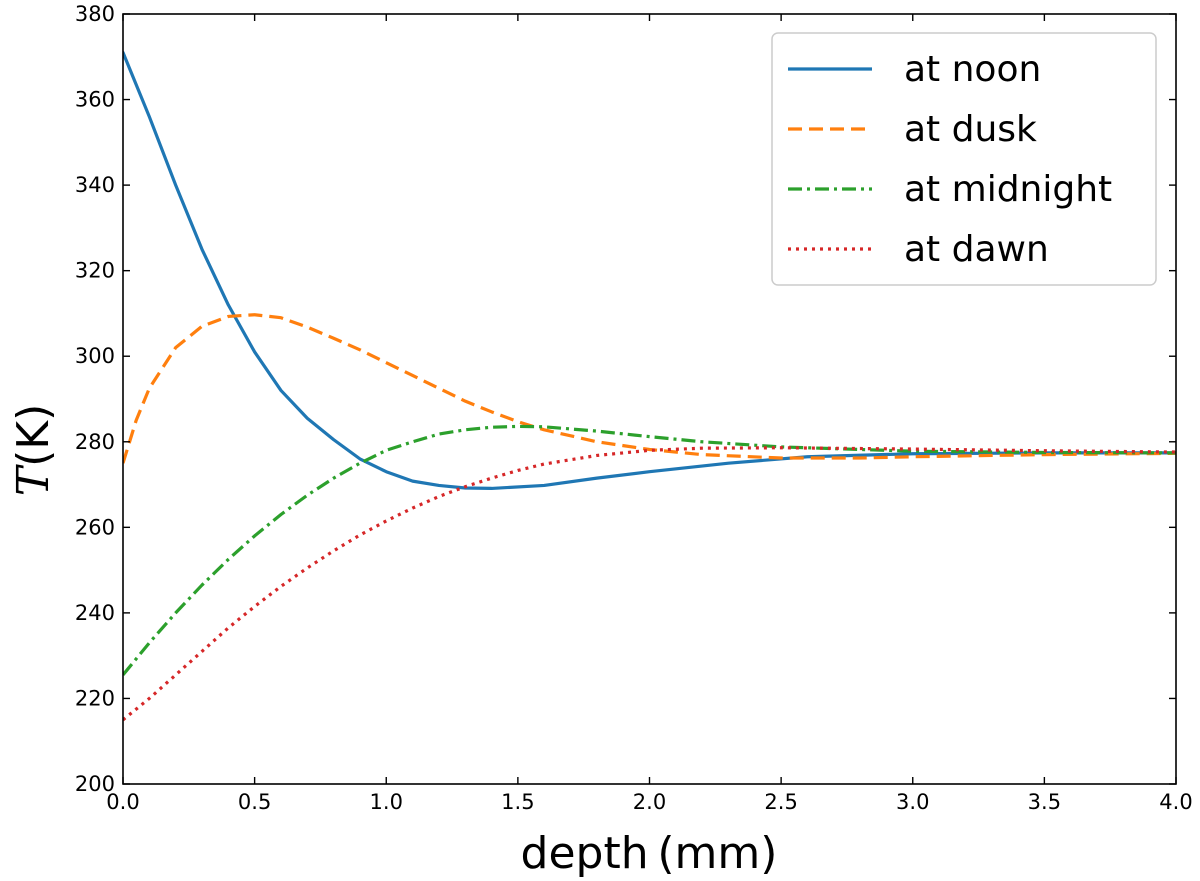 The image size is (1200, 881). What do you see at coordinates (95, 185) in the screenshot?
I see `y-tick-label: 340` at bounding box center [95, 185].